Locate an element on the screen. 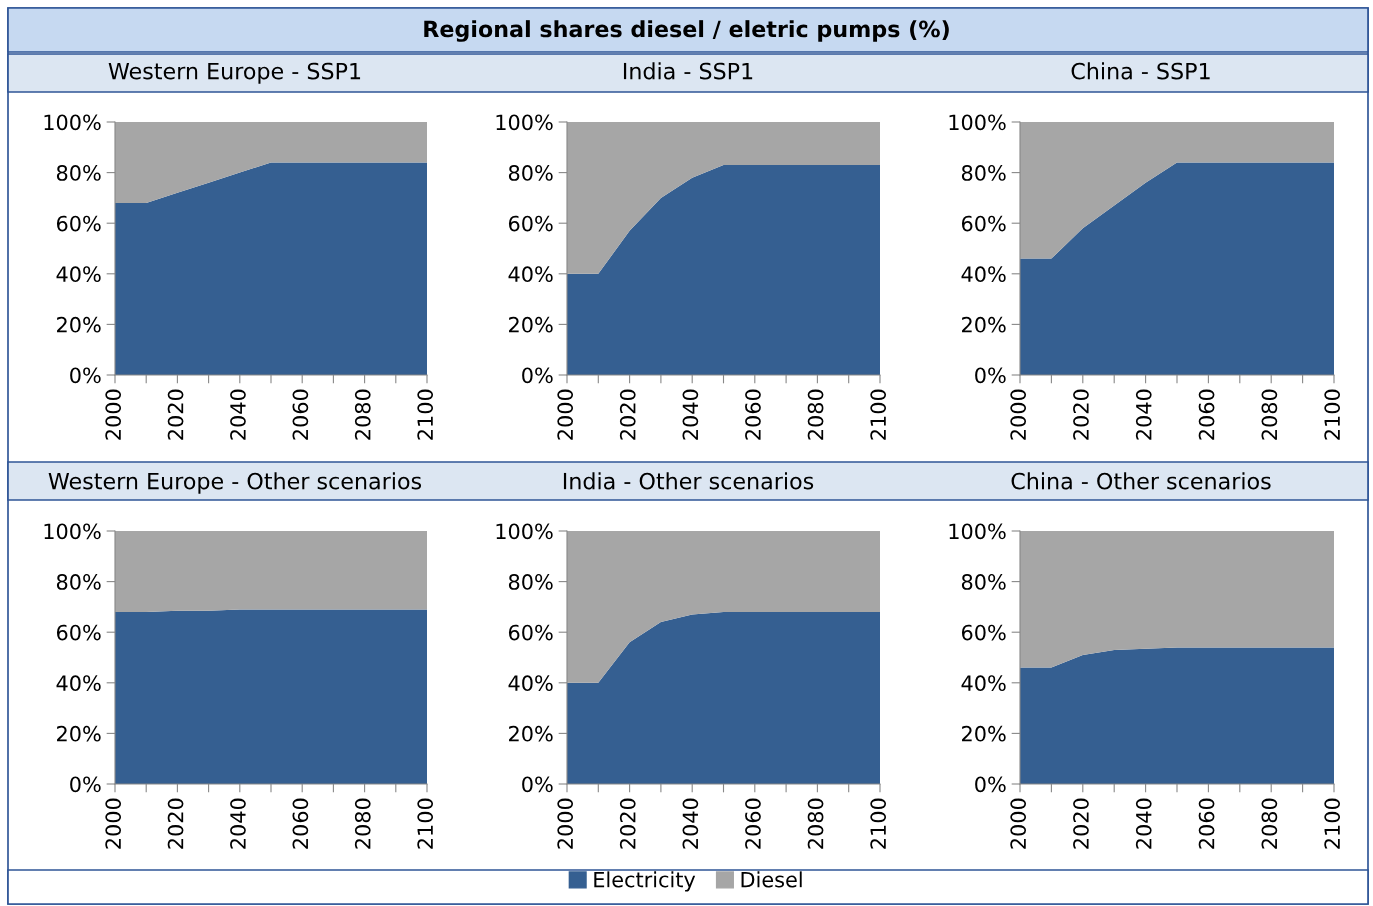  chart-title: India - SSP1 is located at coordinates (688, 71).